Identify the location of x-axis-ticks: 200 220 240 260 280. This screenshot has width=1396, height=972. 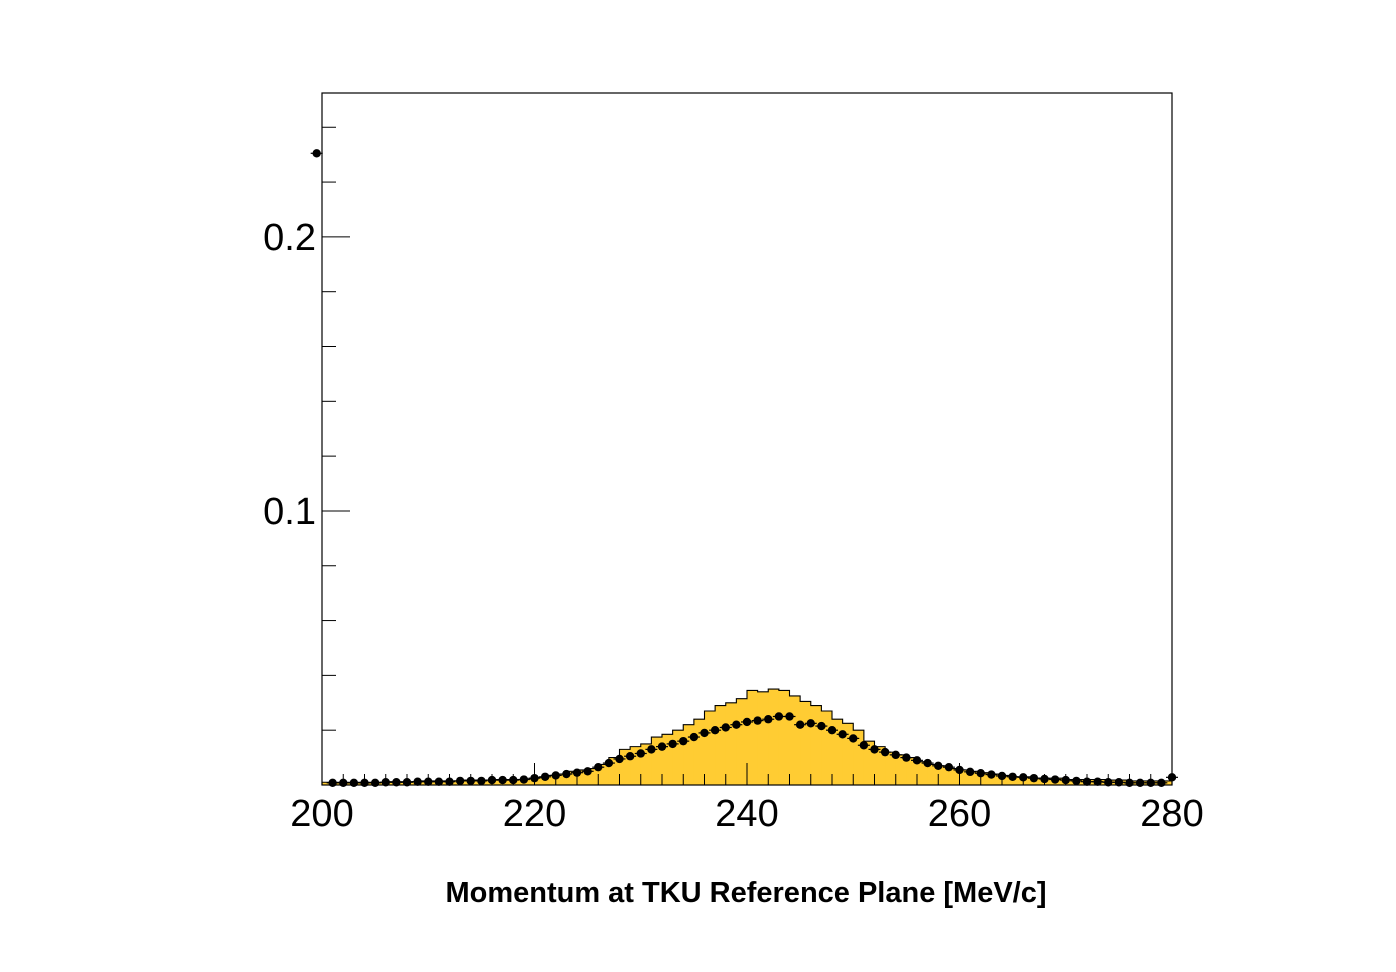
(747, 799).